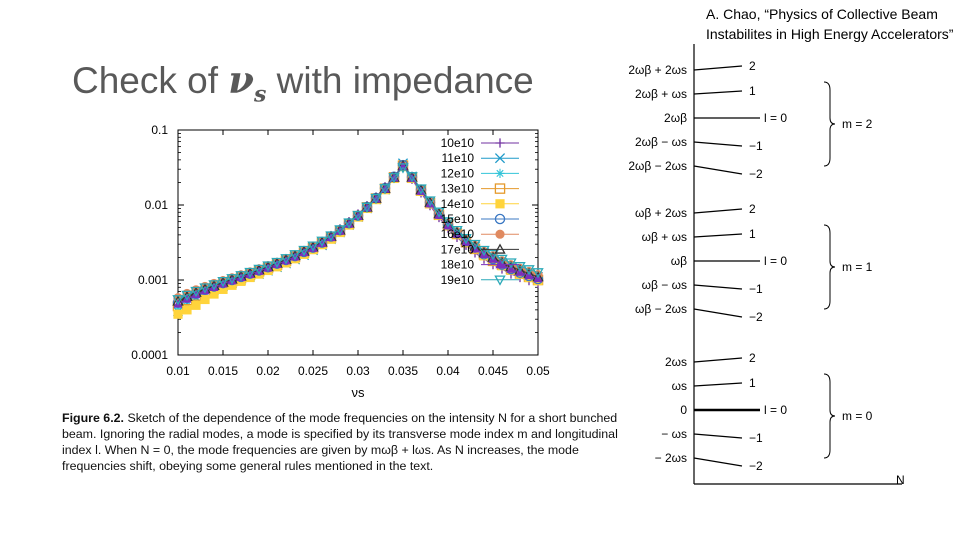 Image resolution: width=960 pixels, height=540 pixels. What do you see at coordinates (313, 371) in the screenshot?
I see `x-tick-label: 0.025` at bounding box center [313, 371].